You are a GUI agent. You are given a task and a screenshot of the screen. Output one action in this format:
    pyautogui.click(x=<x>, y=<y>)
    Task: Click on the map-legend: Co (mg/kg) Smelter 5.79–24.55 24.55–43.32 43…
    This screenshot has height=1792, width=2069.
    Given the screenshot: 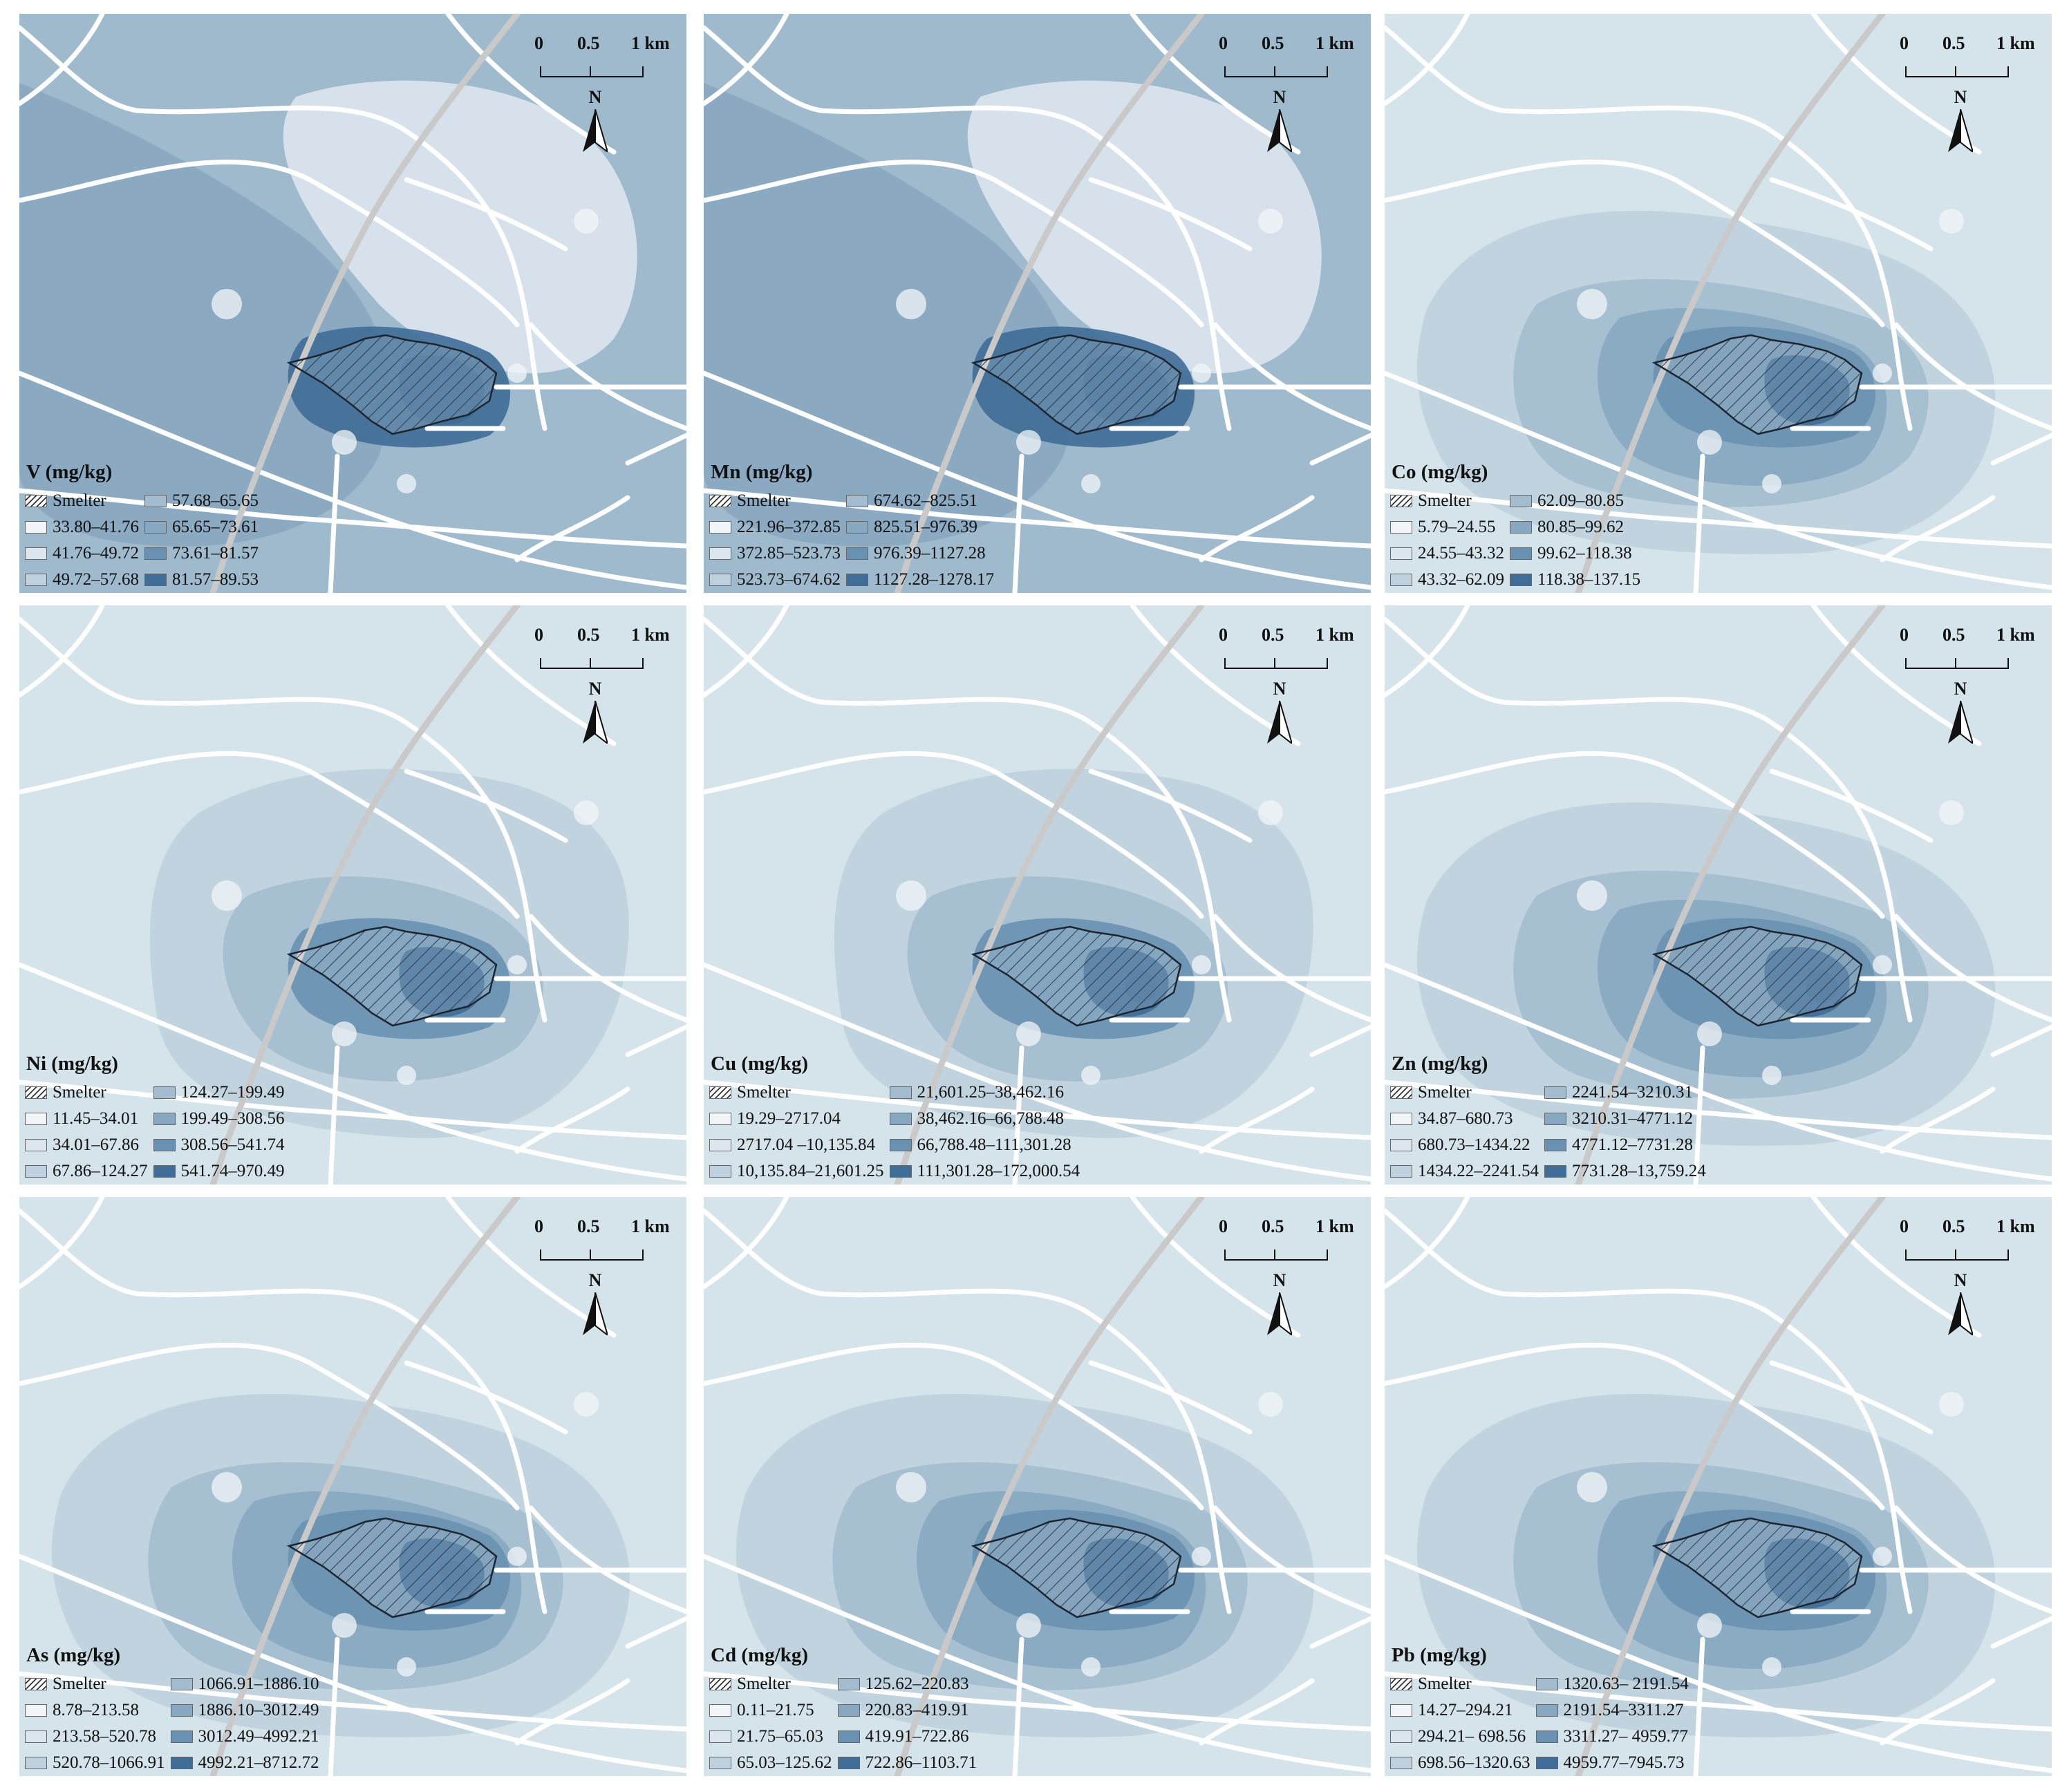 What is the action you would take?
    pyautogui.click(x=1515, y=527)
    